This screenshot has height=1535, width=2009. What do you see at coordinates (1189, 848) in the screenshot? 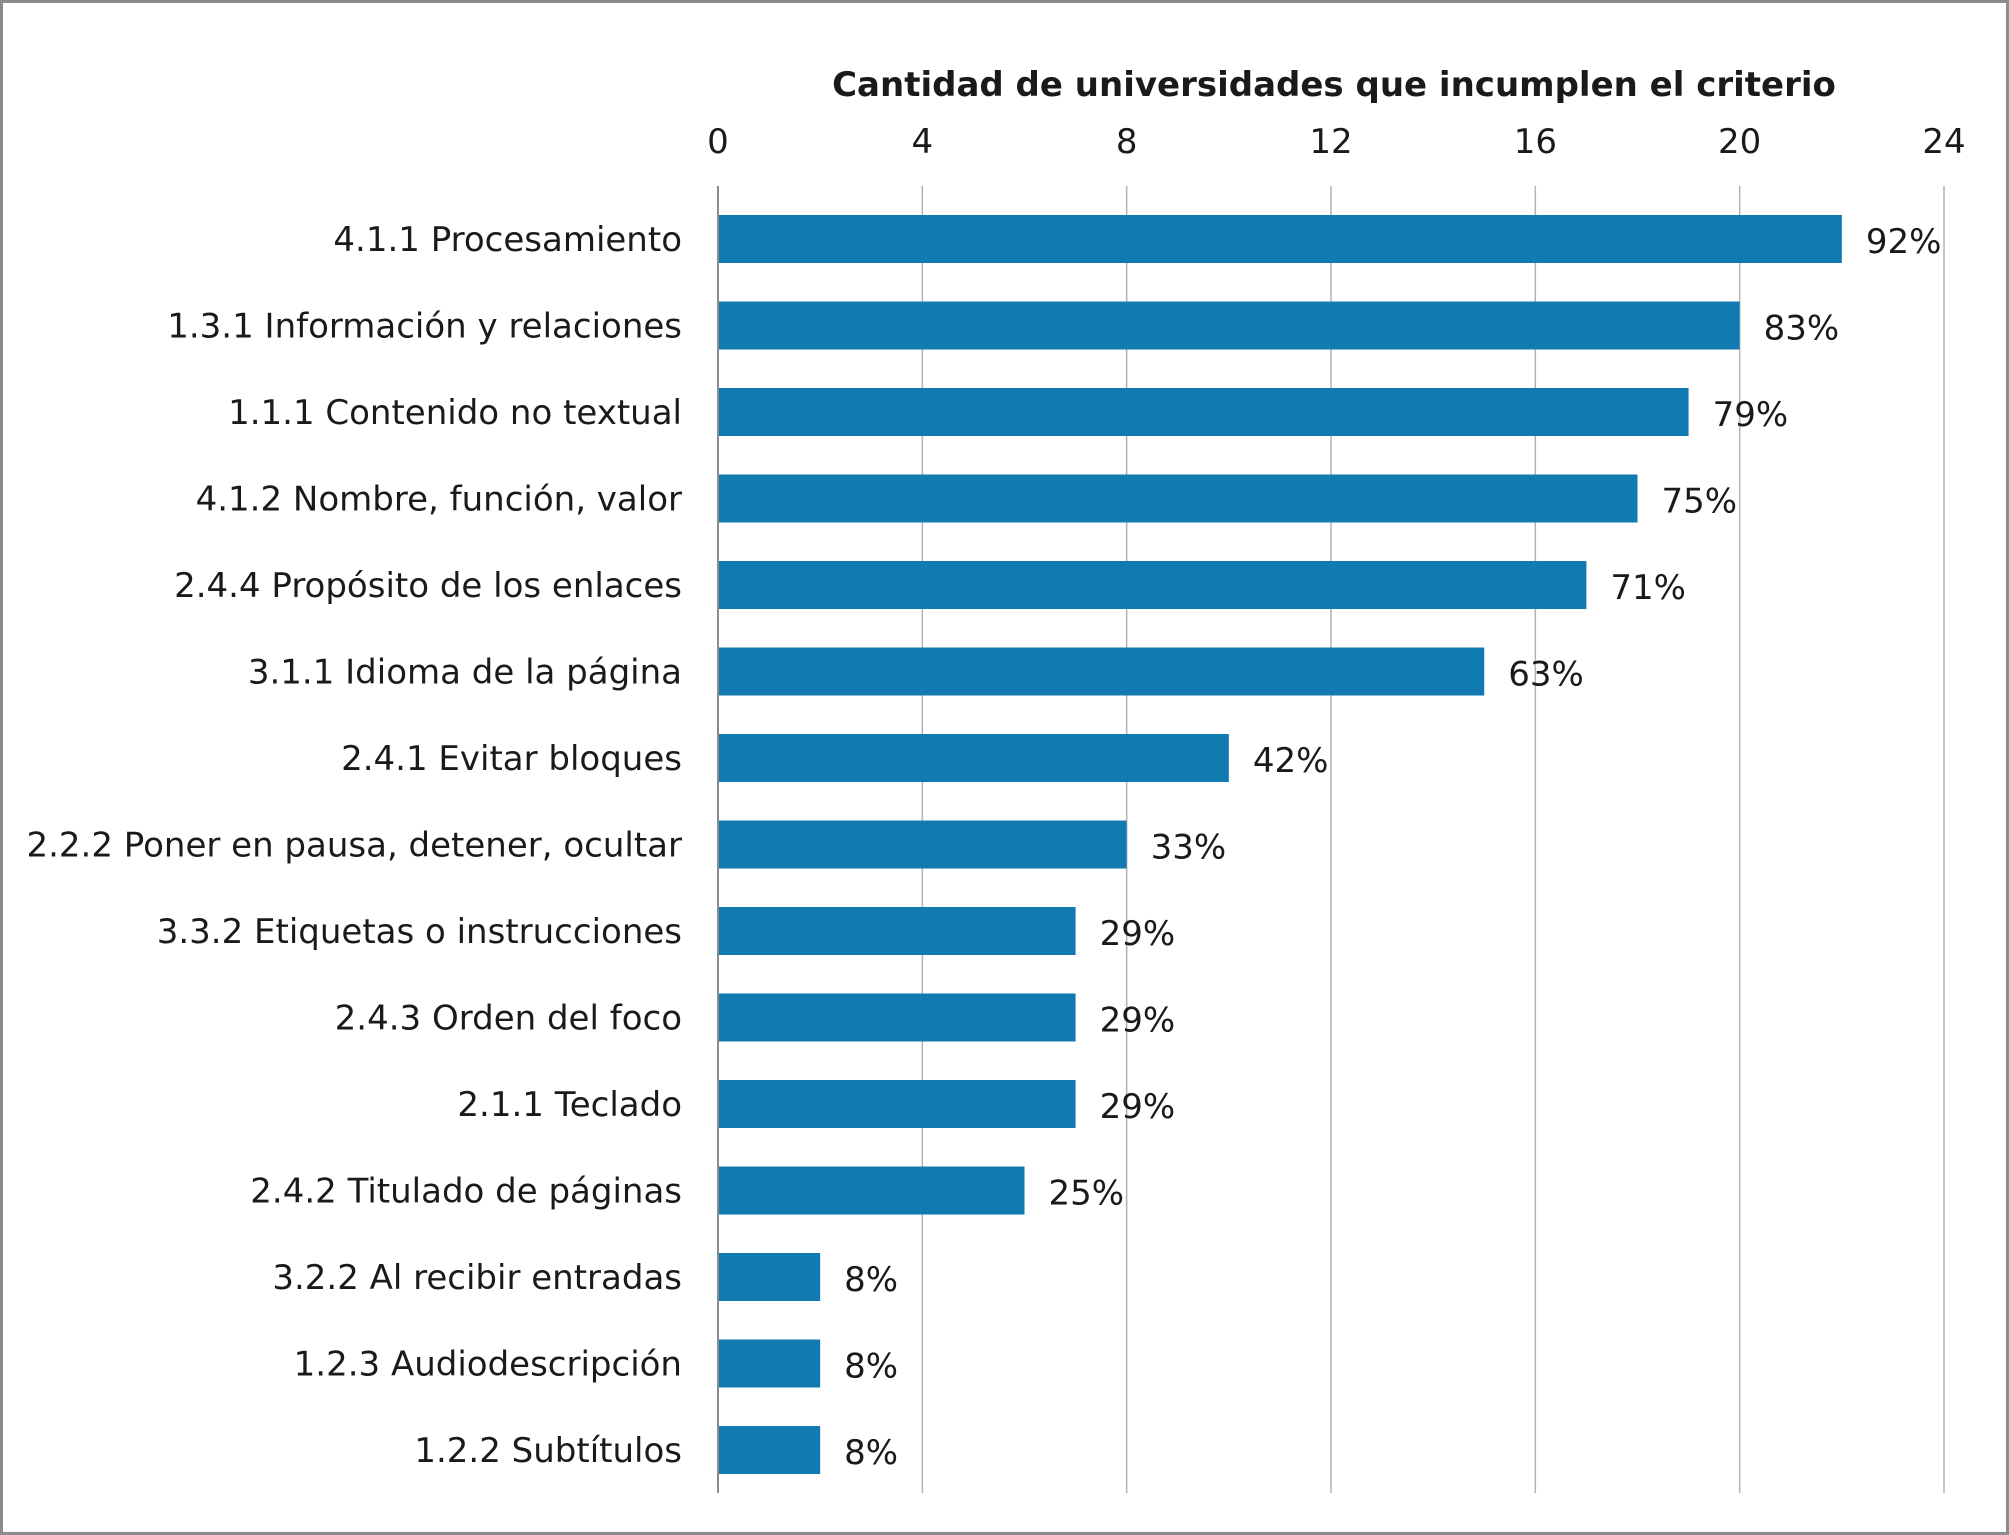
I see `data-label: 33%` at bounding box center [1189, 848].